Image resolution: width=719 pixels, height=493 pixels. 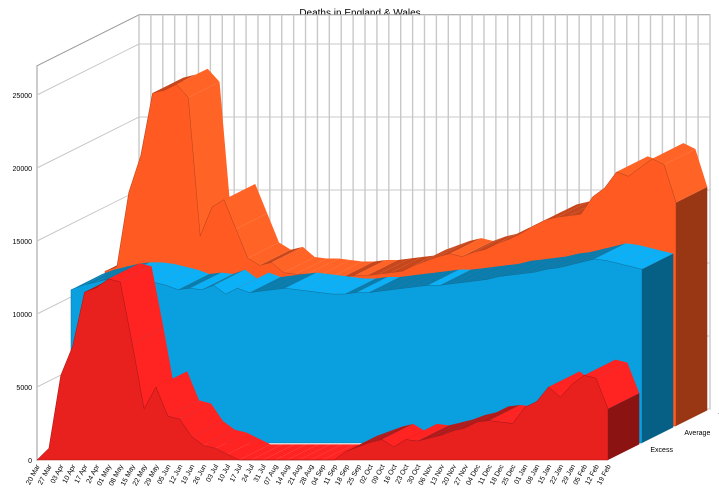 What do you see at coordinates (697, 433) in the screenshot?
I see `series-label: Average` at bounding box center [697, 433].